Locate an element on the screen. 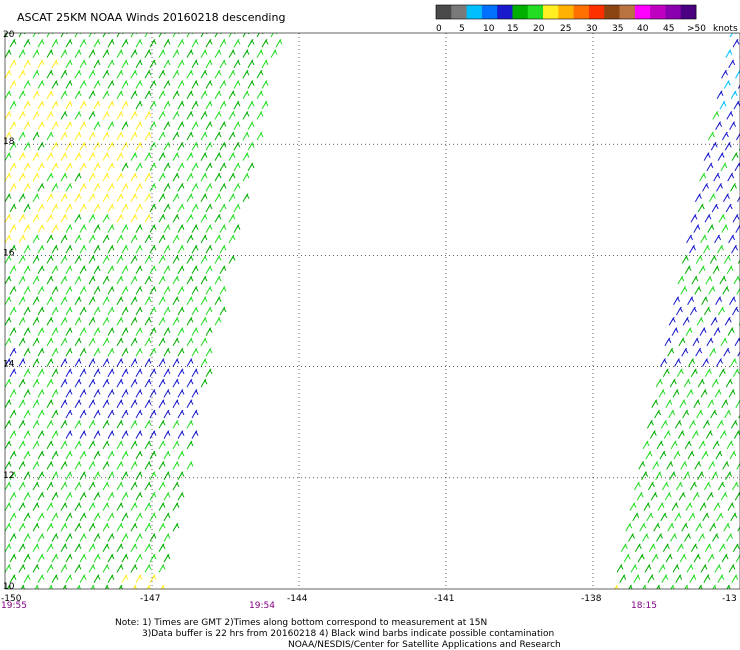  legend-swatch is located at coordinates (581, 12).